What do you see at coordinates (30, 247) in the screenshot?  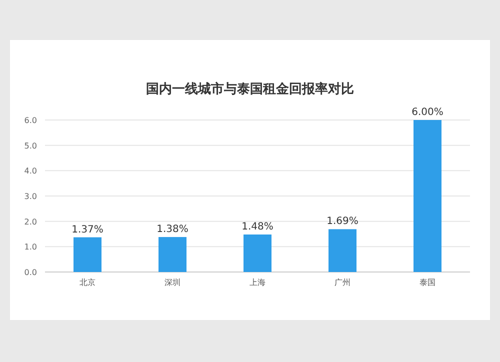 I see `y-tick-label: 1.0` at bounding box center [30, 247].